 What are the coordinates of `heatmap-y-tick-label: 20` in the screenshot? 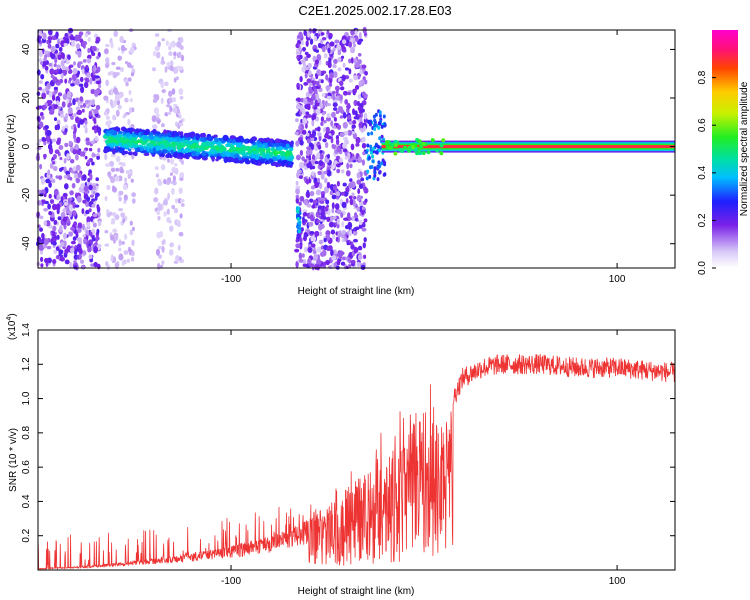 It's located at (26, 98).